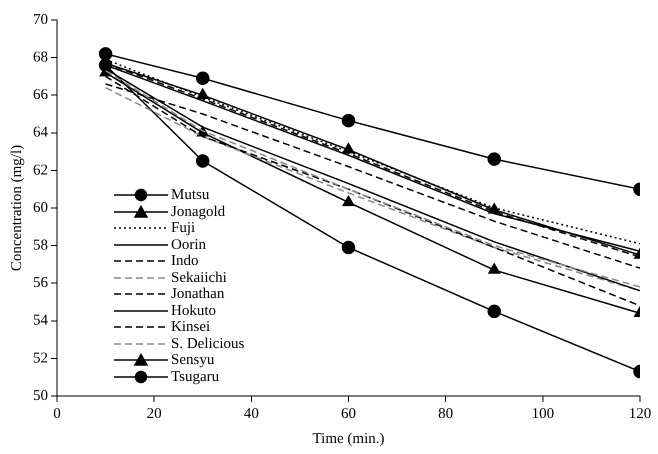 The image size is (658, 454). I want to click on y-tick-label: 56, so click(40, 283).